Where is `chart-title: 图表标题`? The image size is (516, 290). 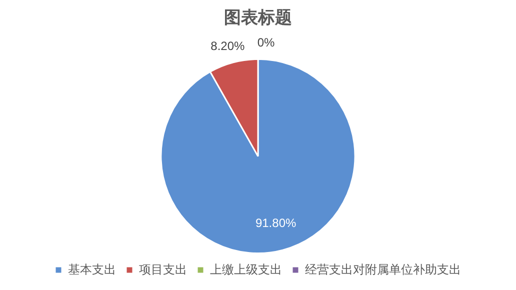
chart-title: 图表标题 is located at coordinates (258, 17).